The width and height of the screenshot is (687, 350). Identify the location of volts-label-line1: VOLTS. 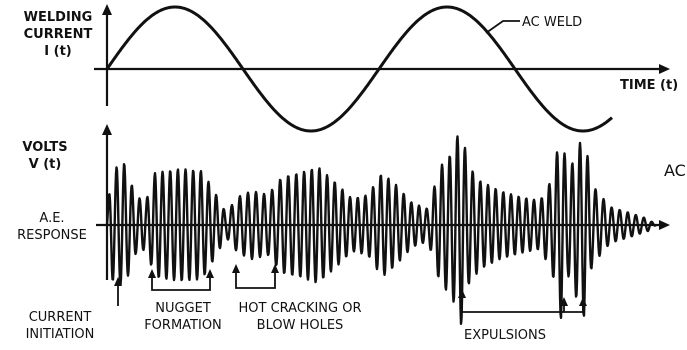
(44, 147).